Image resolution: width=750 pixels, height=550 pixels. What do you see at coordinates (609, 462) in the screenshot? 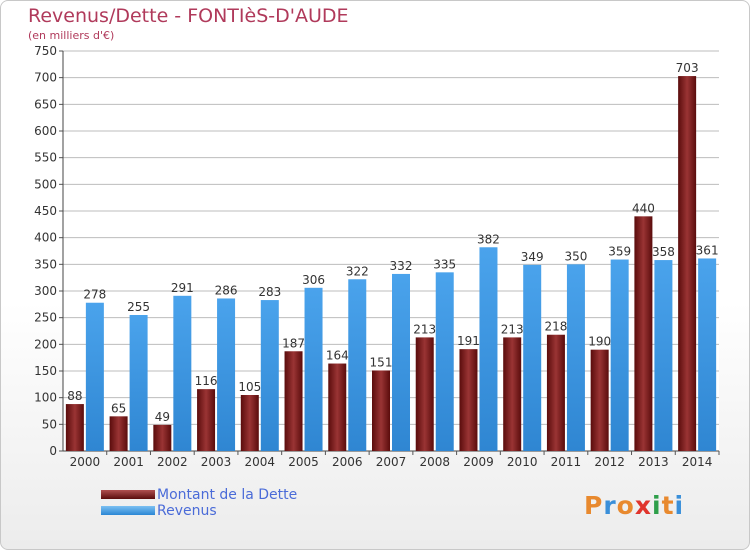
I see `x-tick-label: 2012` at bounding box center [609, 462].